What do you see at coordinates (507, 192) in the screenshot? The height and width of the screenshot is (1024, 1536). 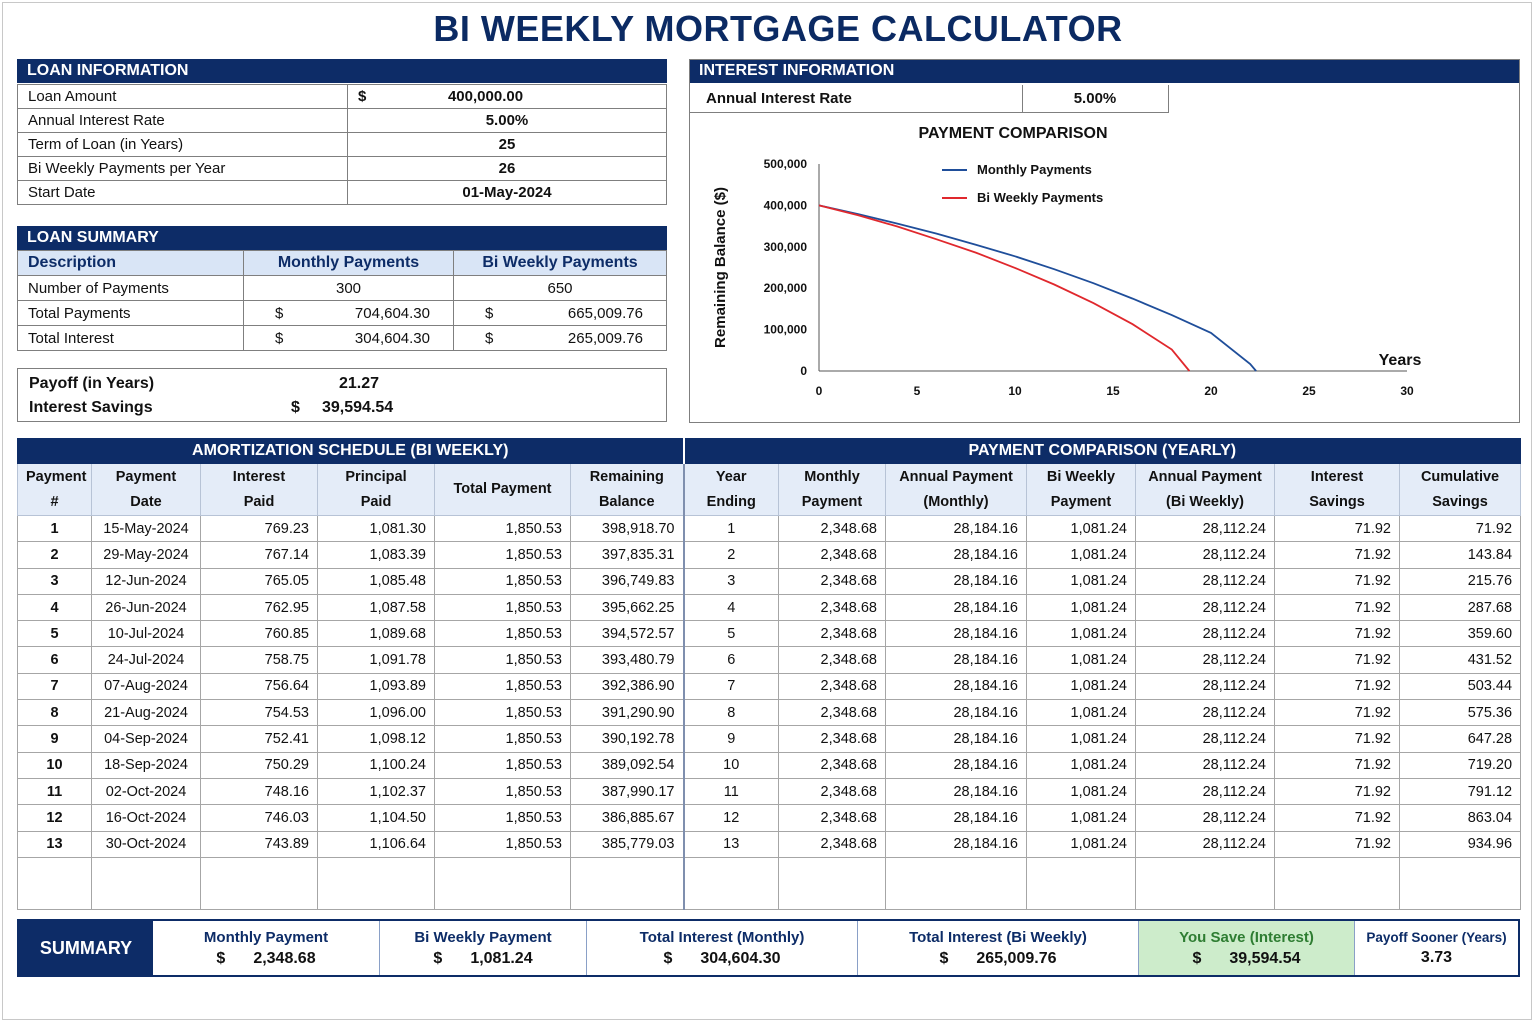 I see `start-date-input: 01-May-2024` at bounding box center [507, 192].